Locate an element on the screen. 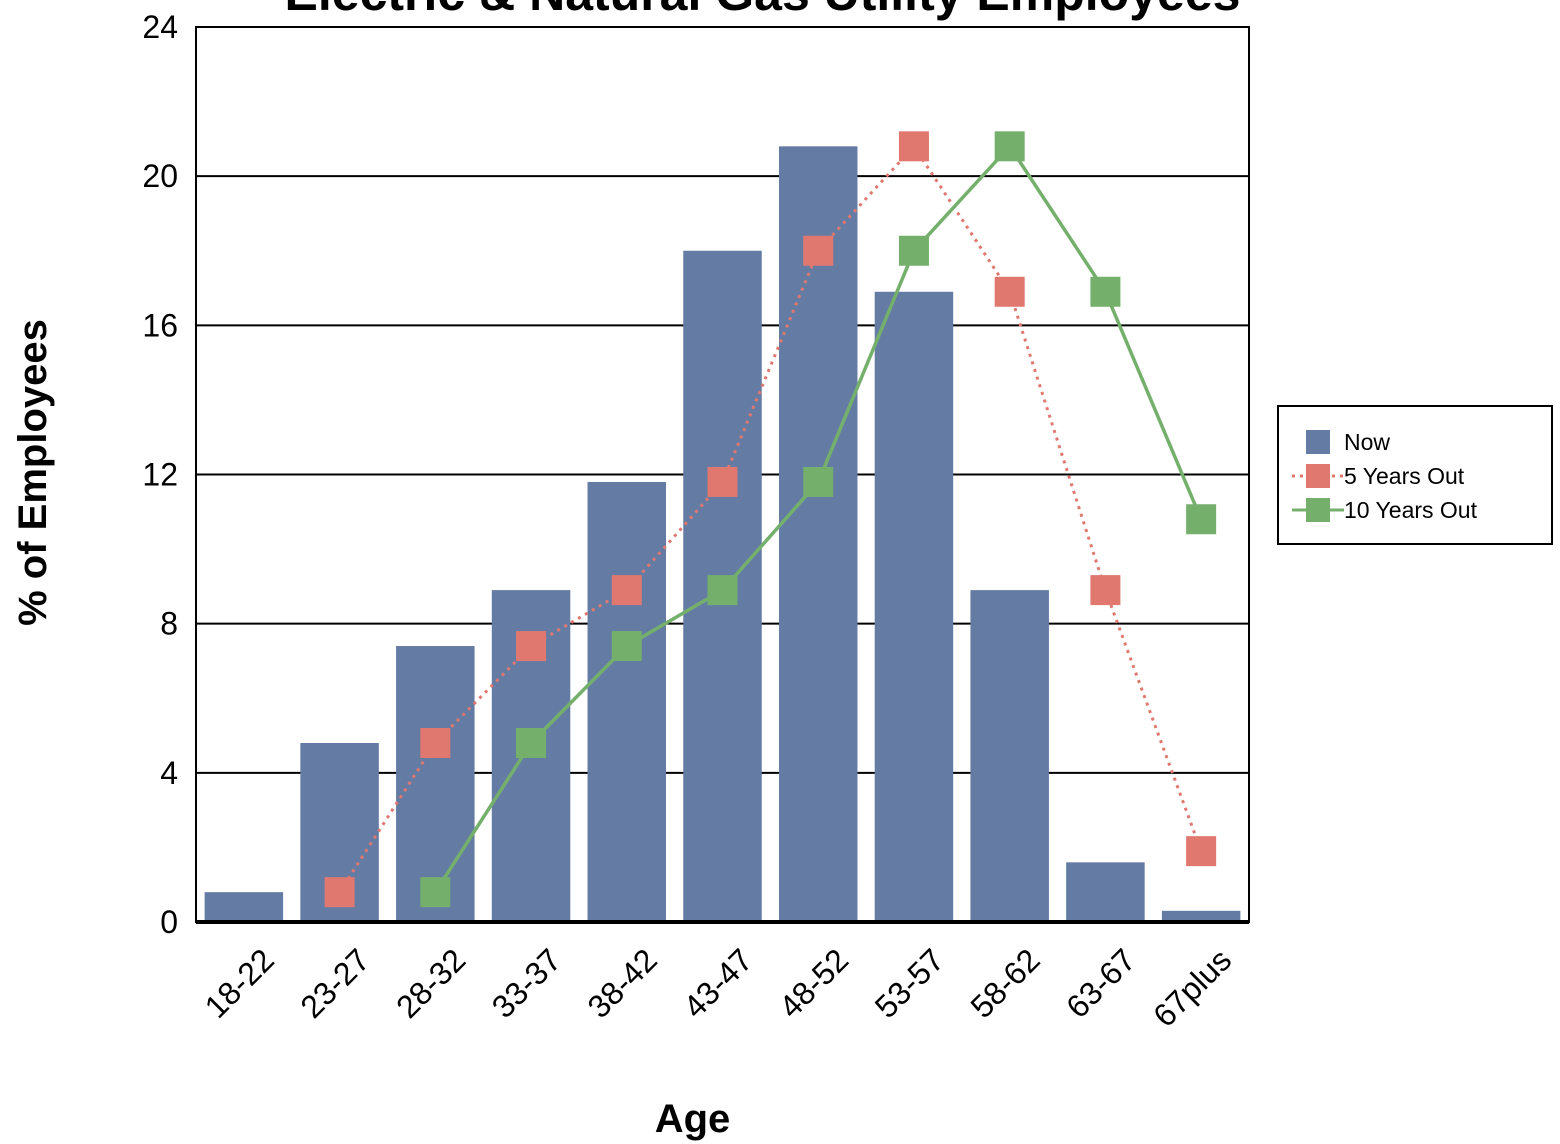 This screenshot has height=1144, width=1560. y-tick-label: 12 is located at coordinates (160, 475).